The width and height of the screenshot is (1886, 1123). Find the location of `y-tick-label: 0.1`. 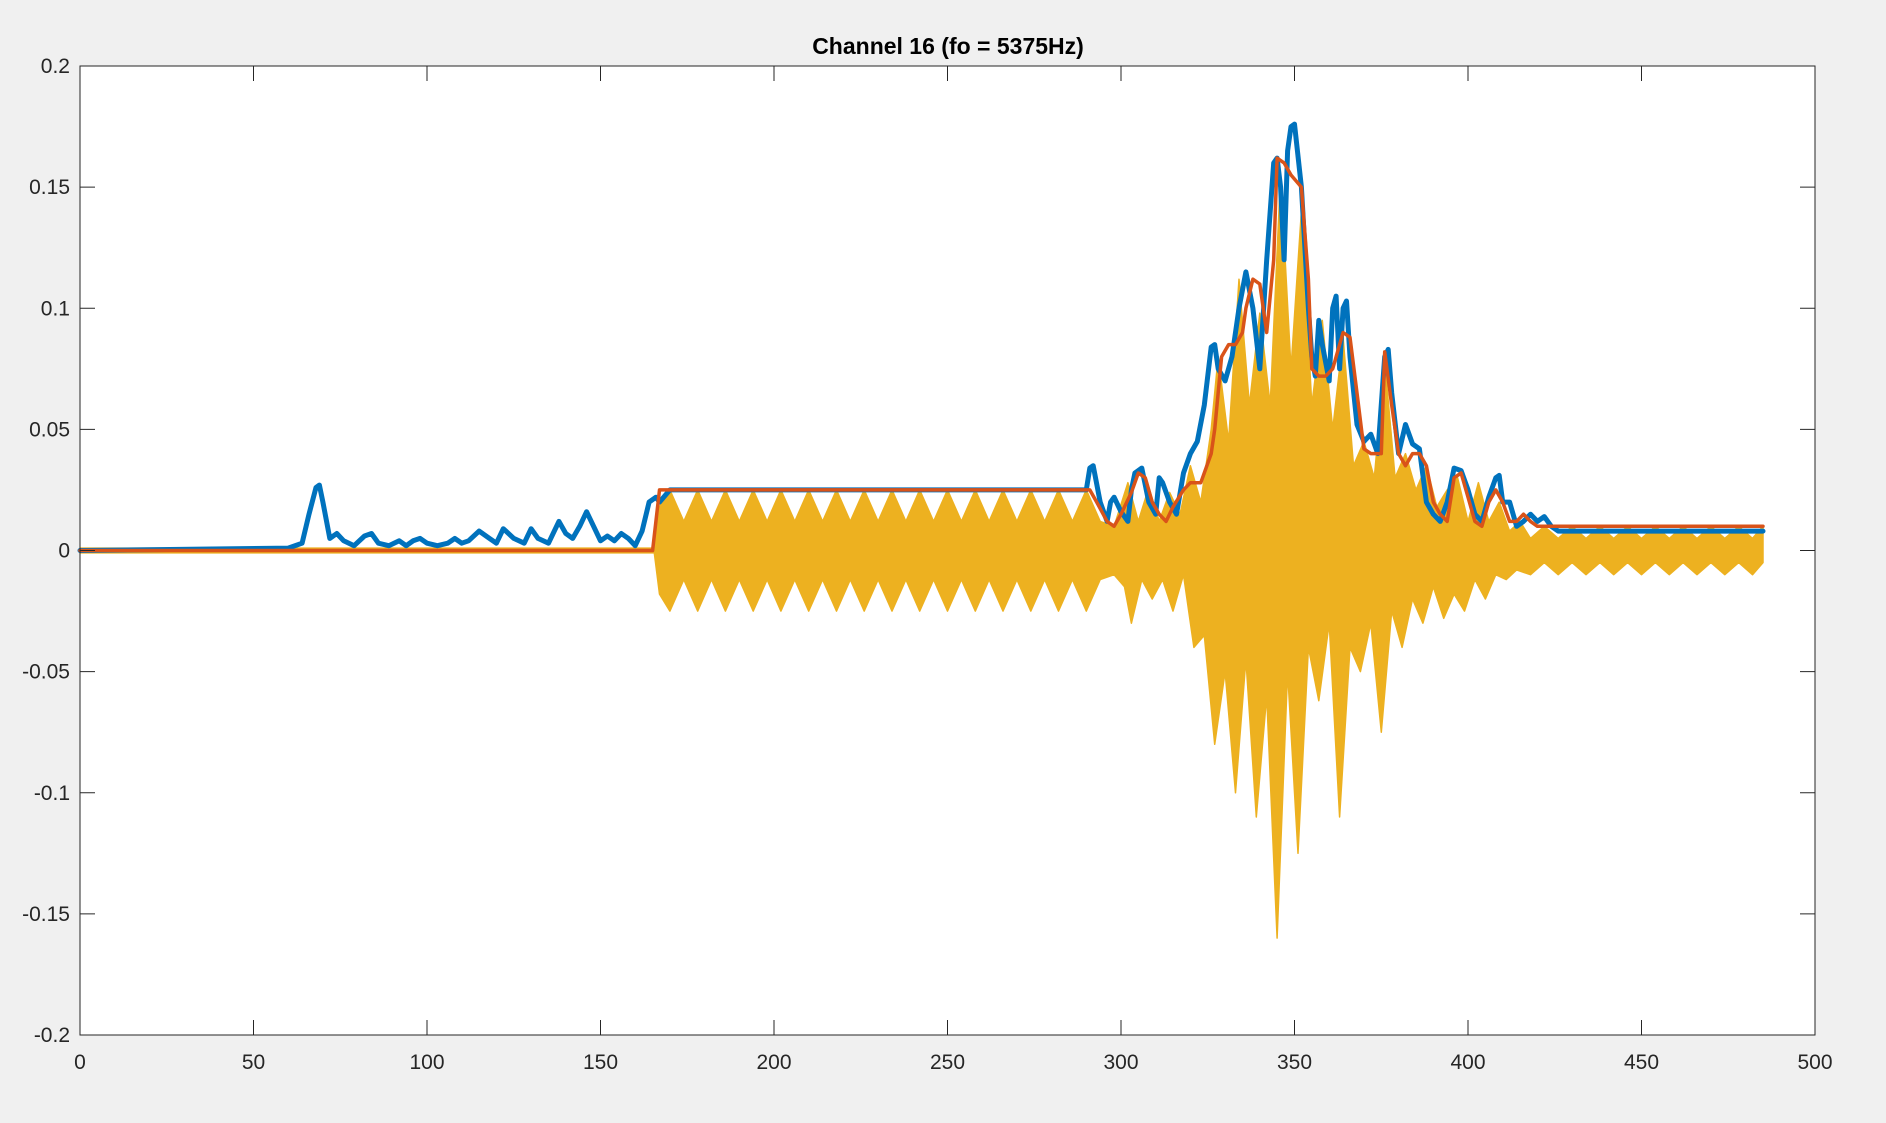

y-tick-label: 0.1 is located at coordinates (55, 308).